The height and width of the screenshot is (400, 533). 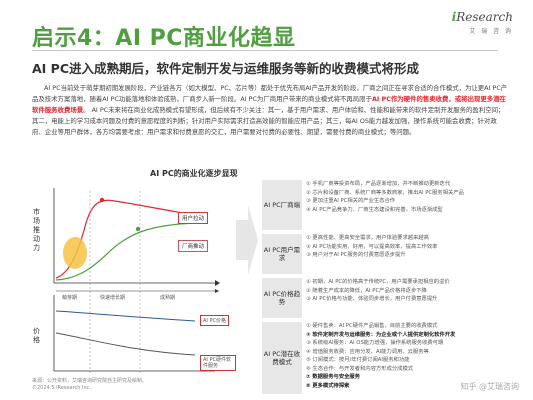 I want to click on row-label: AI PC潜在收费模式, so click(x=282, y=358).